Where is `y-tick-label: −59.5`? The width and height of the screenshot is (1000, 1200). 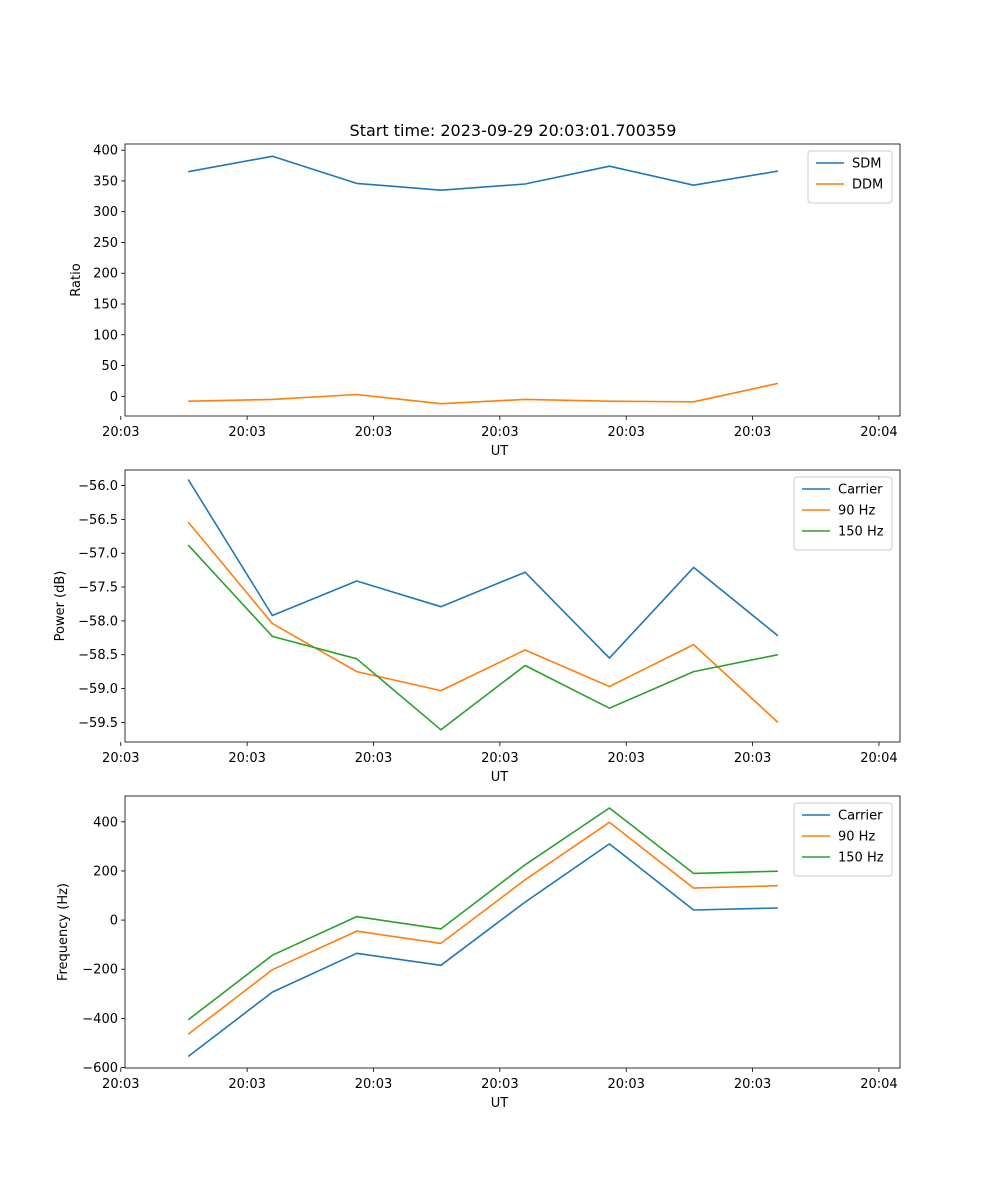 y-tick-label: −59.5 is located at coordinates (98, 723).